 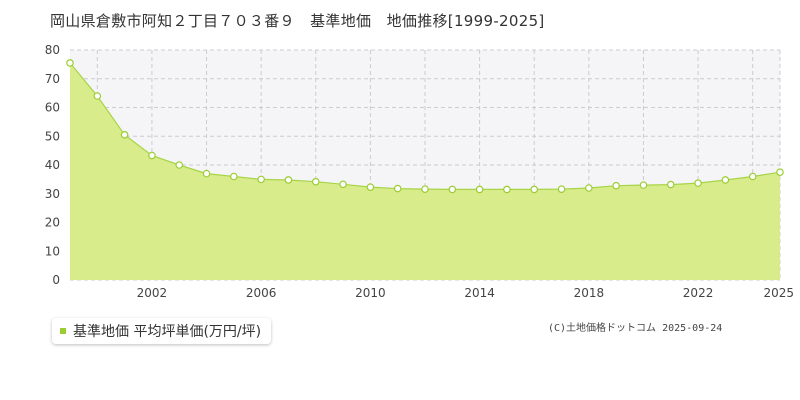 I want to click on y-tick-label: 80, so click(x=52, y=50).